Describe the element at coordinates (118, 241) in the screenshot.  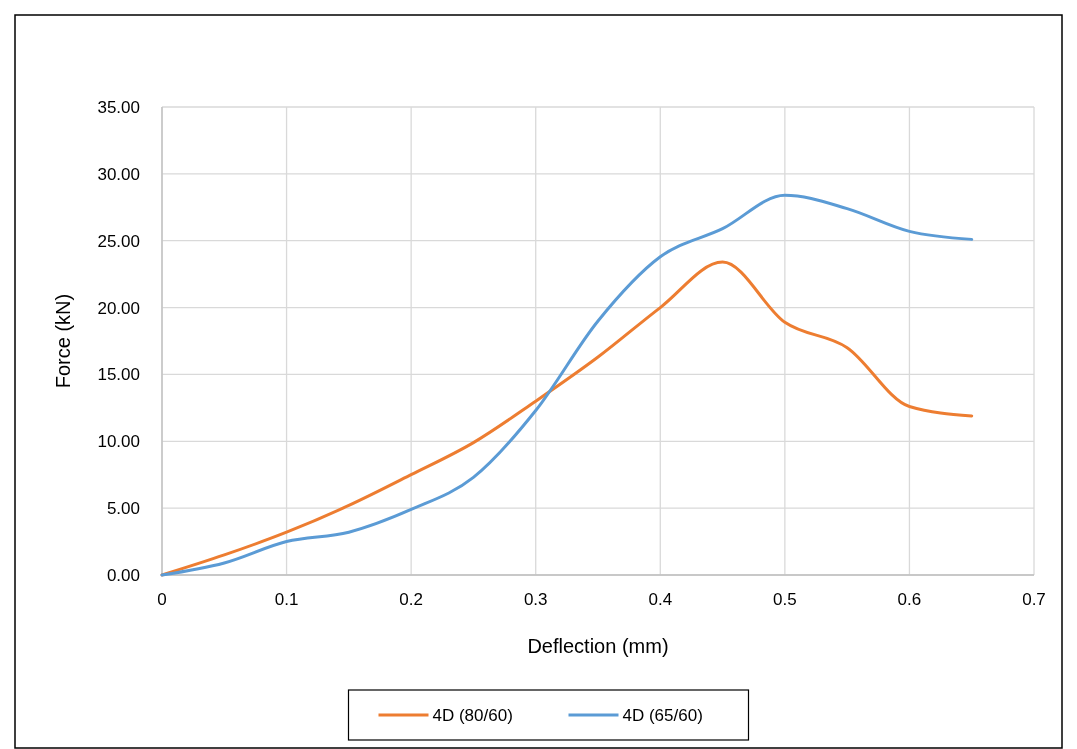
I see `y-tick-label: 25.00` at that location.